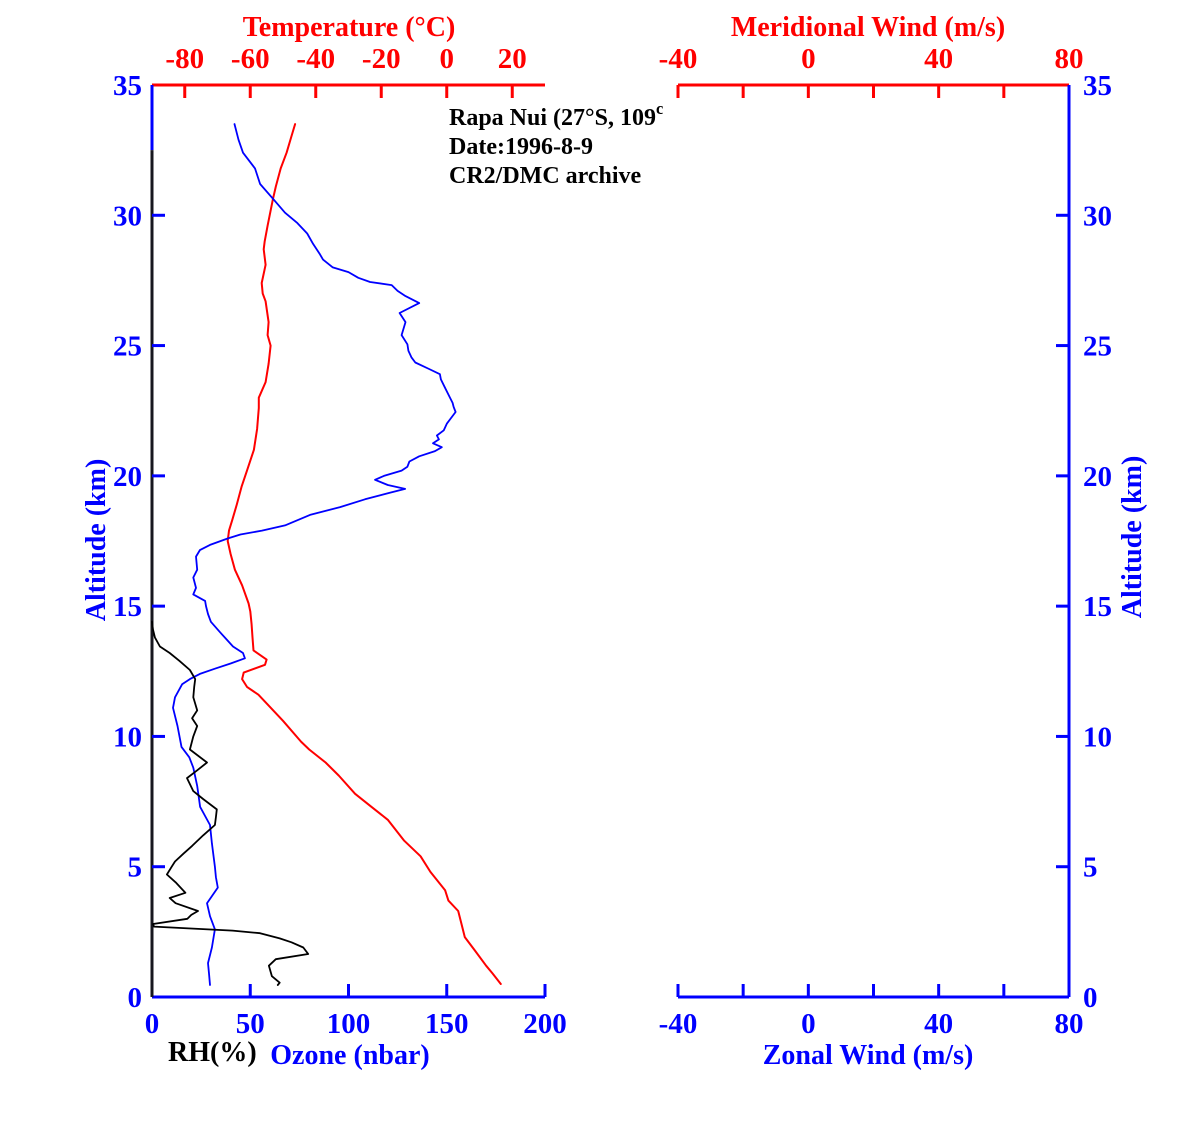  What do you see at coordinates (1097, 216) in the screenshot?
I see `right-y-axis-tick-label: 30` at bounding box center [1097, 216].